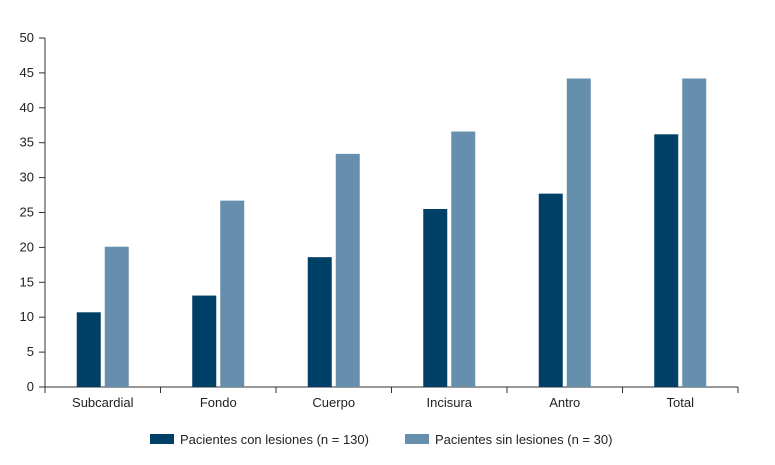 Image resolution: width=775 pixels, height=465 pixels. What do you see at coordinates (30, 351) in the screenshot?
I see `y-tick-label: 5` at bounding box center [30, 351].